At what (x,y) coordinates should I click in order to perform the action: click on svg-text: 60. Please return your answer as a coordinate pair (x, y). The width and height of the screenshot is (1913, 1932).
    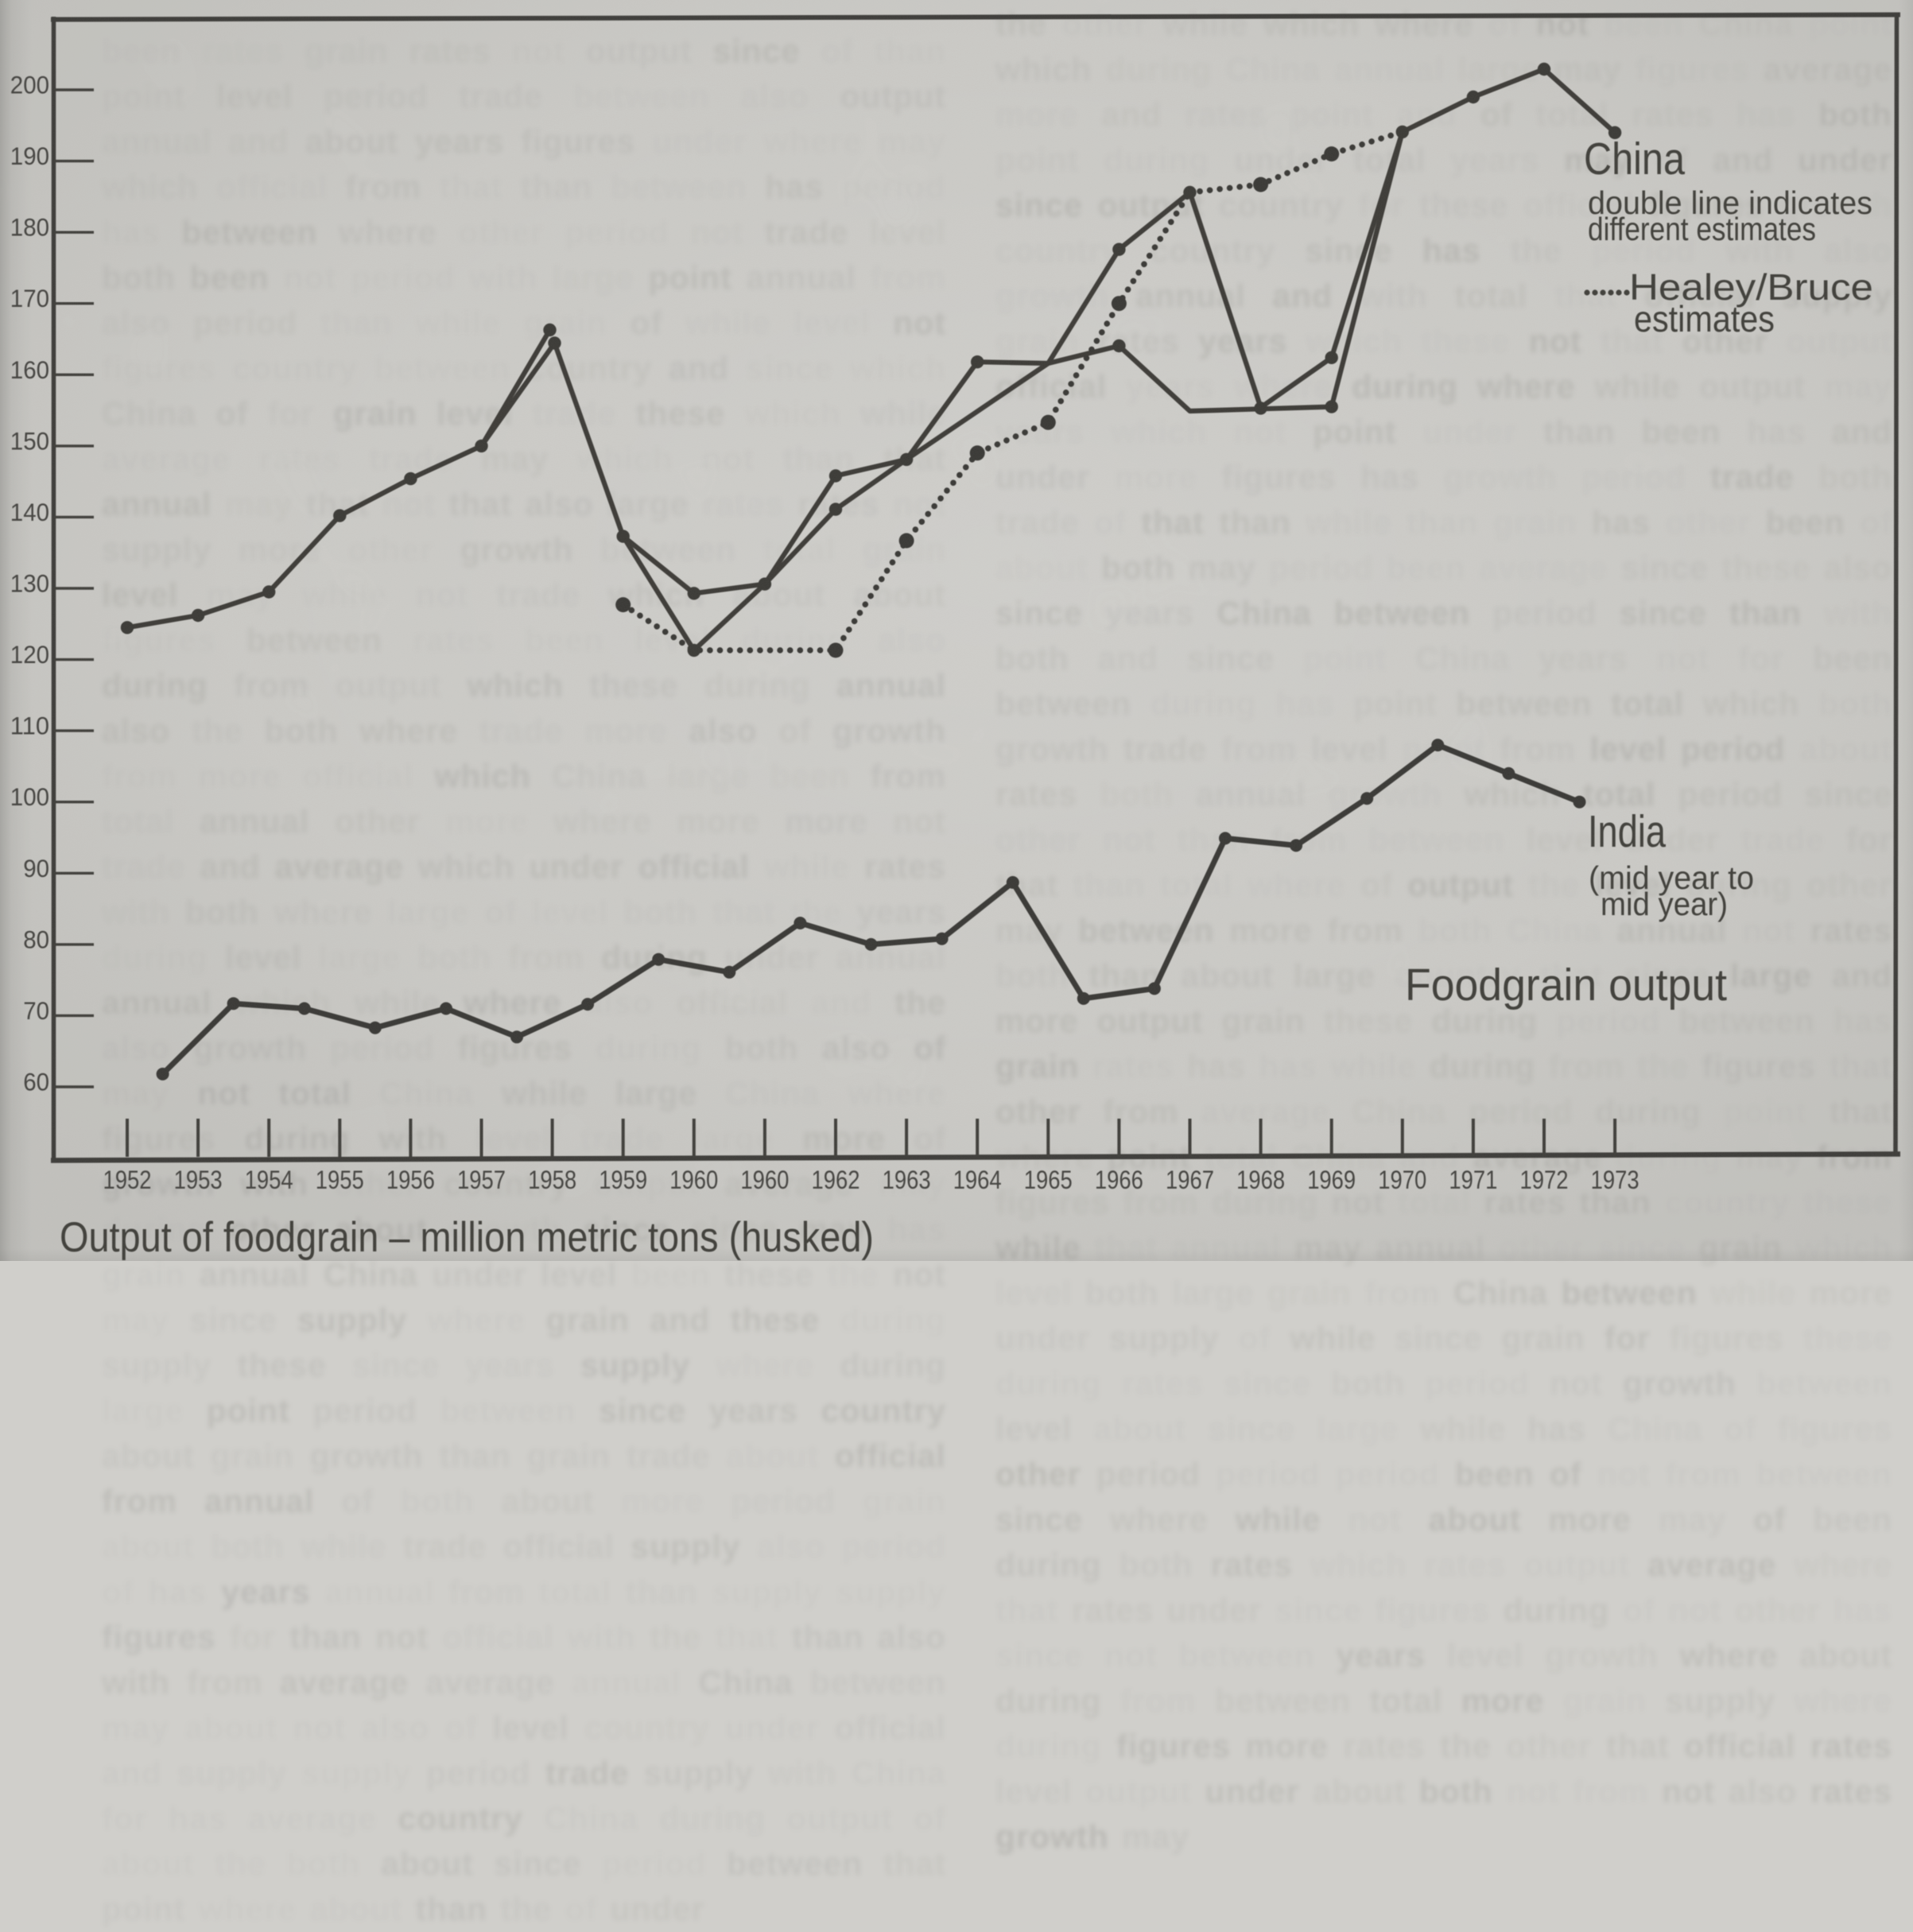
    Looking at the image, I should click on (36, 1082).